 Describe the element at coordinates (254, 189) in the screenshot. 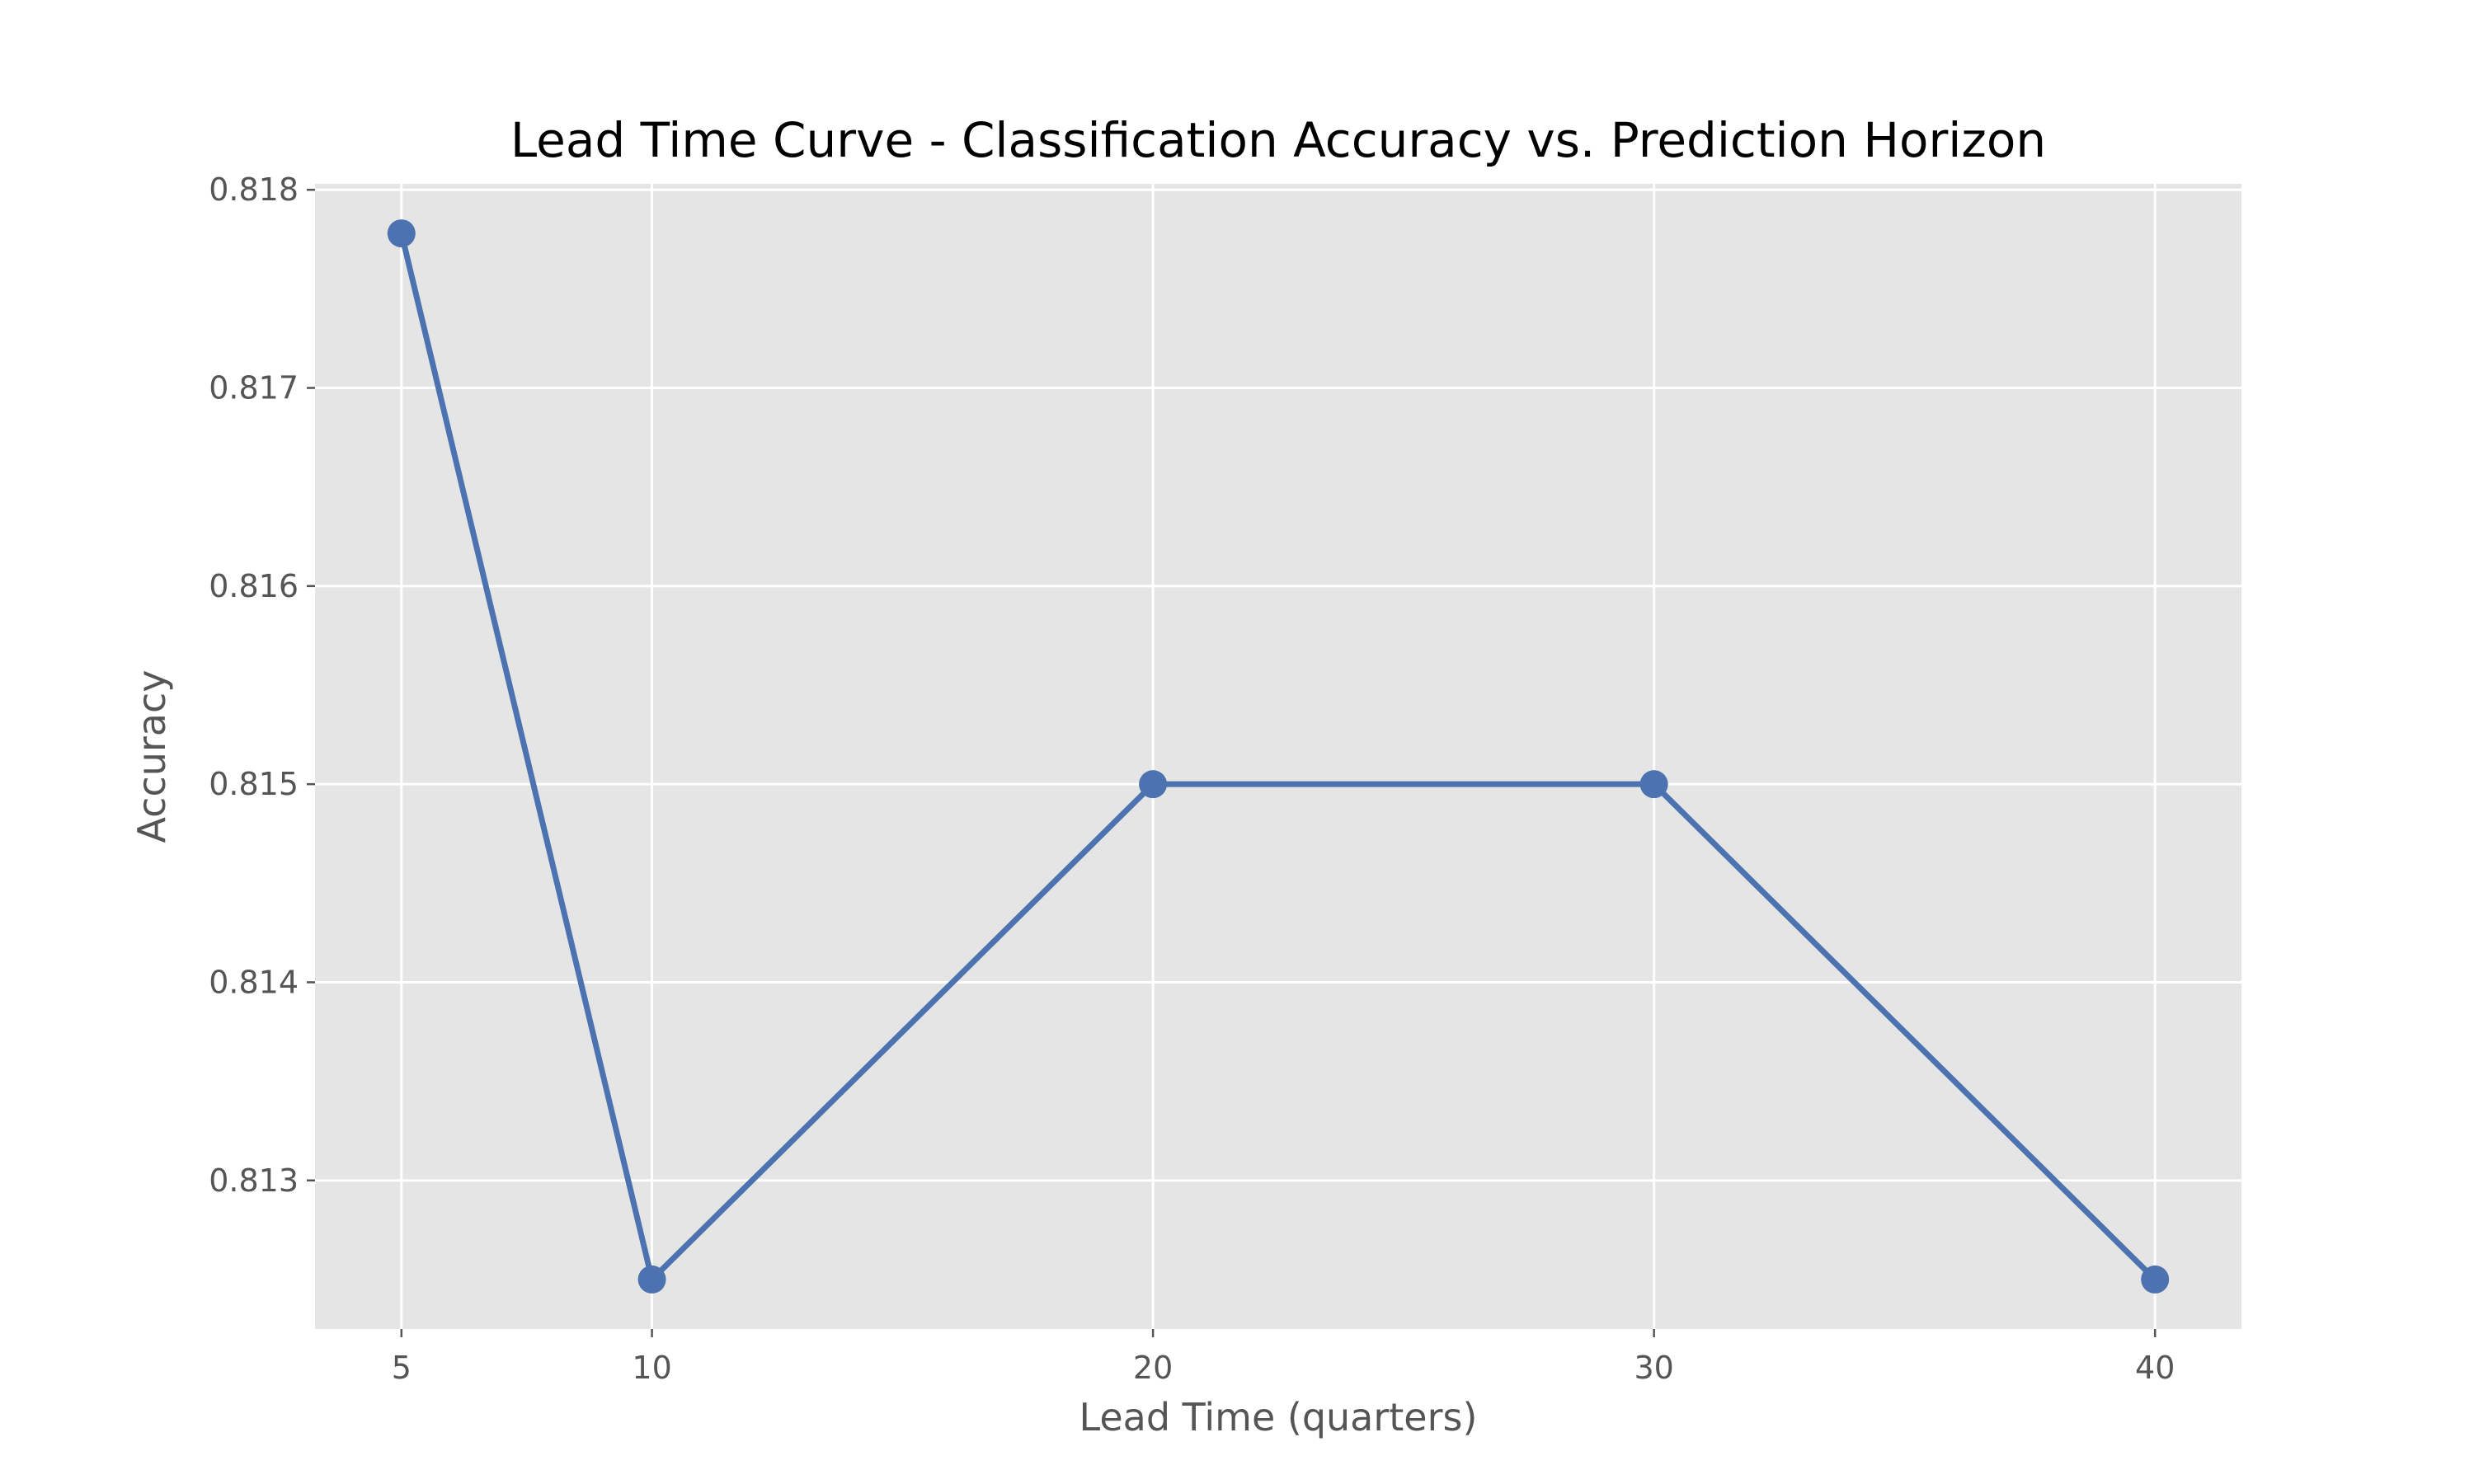

I see `y-tick-label: 0.818` at that location.